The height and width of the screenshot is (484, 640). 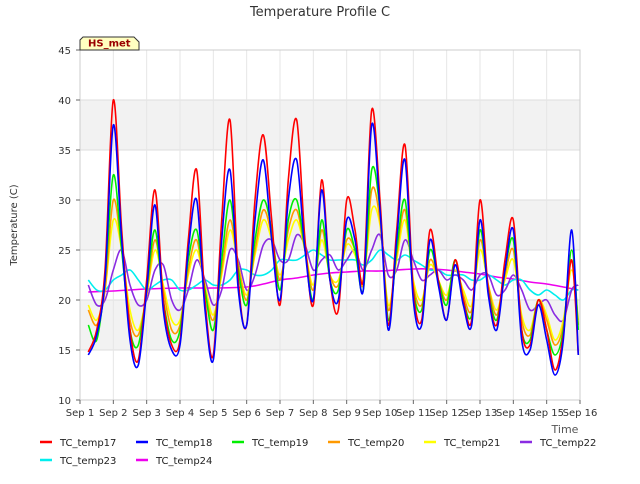 I want to click on annotation-text: HS_met, so click(x=109, y=44).